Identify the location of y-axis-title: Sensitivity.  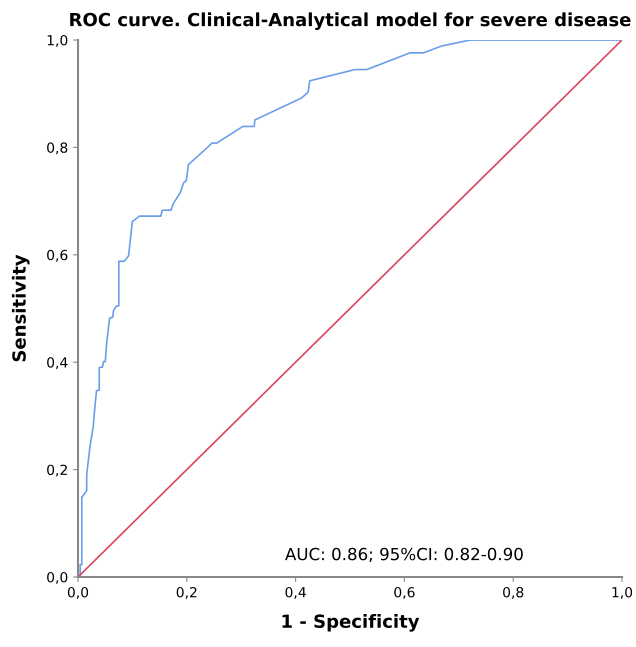
(21, 308).